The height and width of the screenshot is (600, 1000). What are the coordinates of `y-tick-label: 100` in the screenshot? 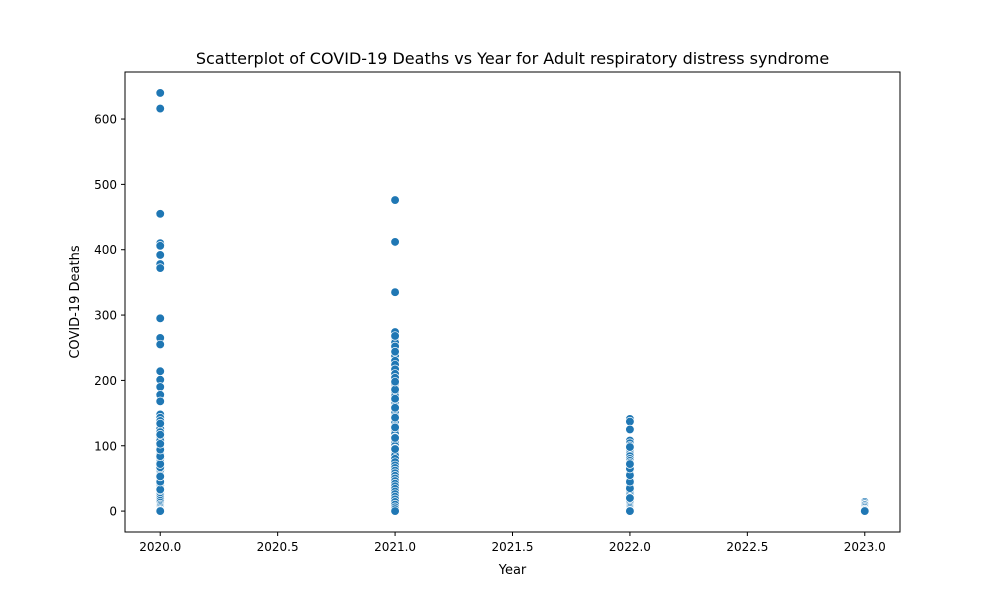 It's located at (105, 446).